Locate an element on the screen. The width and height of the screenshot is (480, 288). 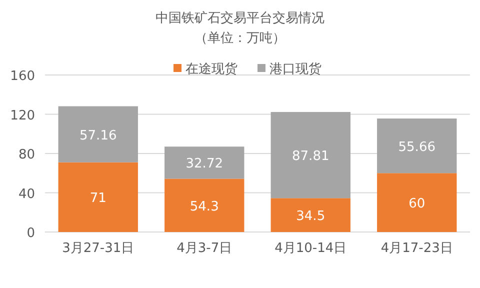
y-tick-label: 80 is located at coordinates (26, 155).